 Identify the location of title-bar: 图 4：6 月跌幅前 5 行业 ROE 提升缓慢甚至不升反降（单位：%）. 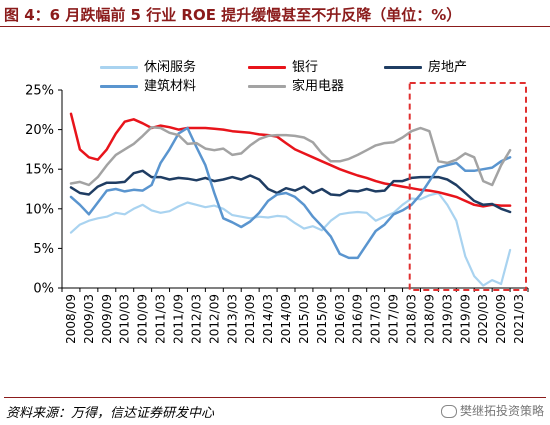
(275, 13).